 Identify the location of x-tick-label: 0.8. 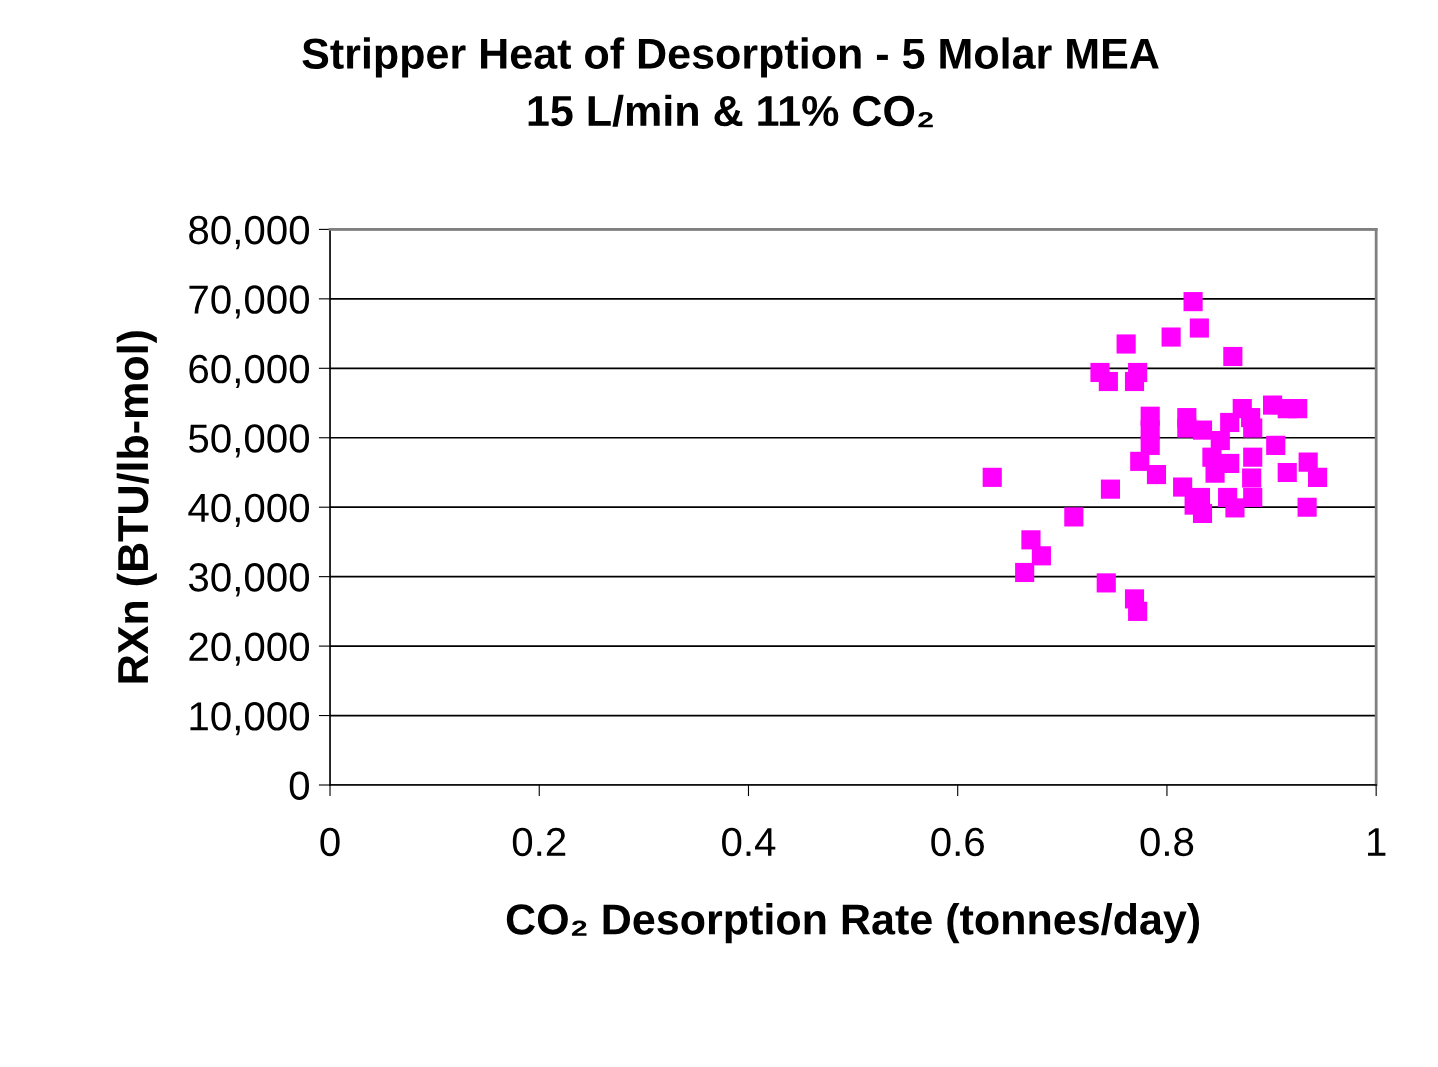
(1167, 842).